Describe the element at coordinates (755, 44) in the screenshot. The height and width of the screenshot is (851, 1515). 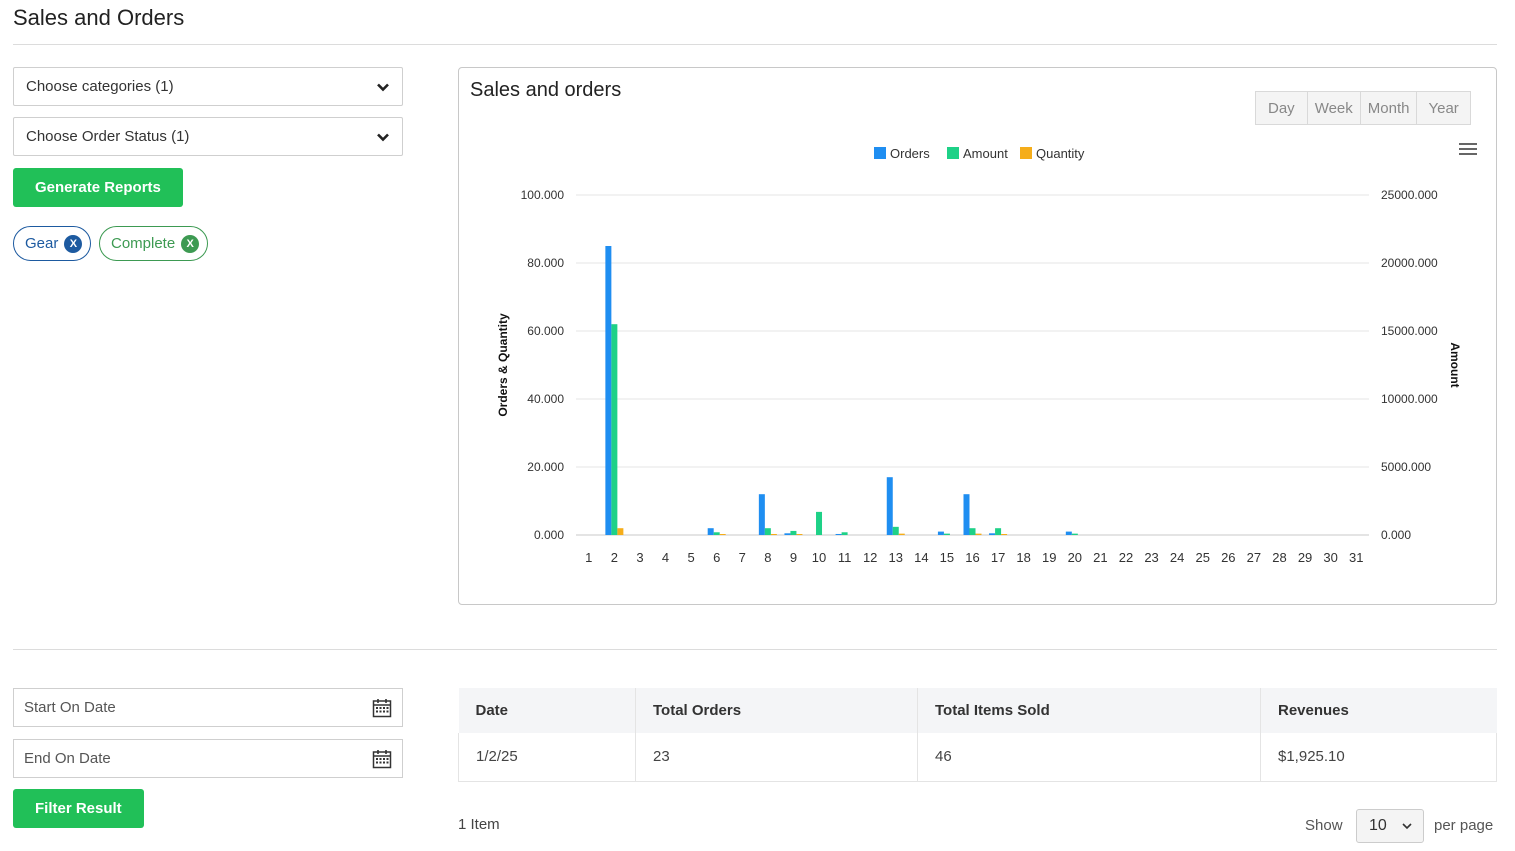
I see `header-divider` at that location.